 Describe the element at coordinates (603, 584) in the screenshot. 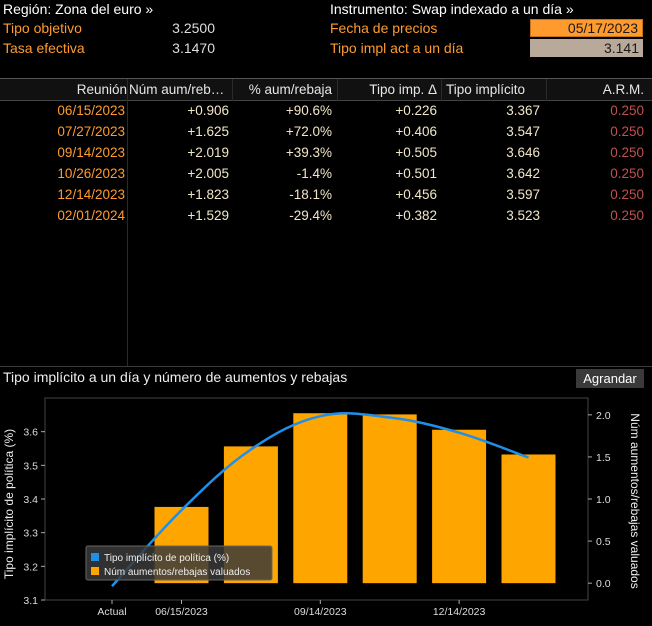

I see `right-tick-label: 0.0` at that location.